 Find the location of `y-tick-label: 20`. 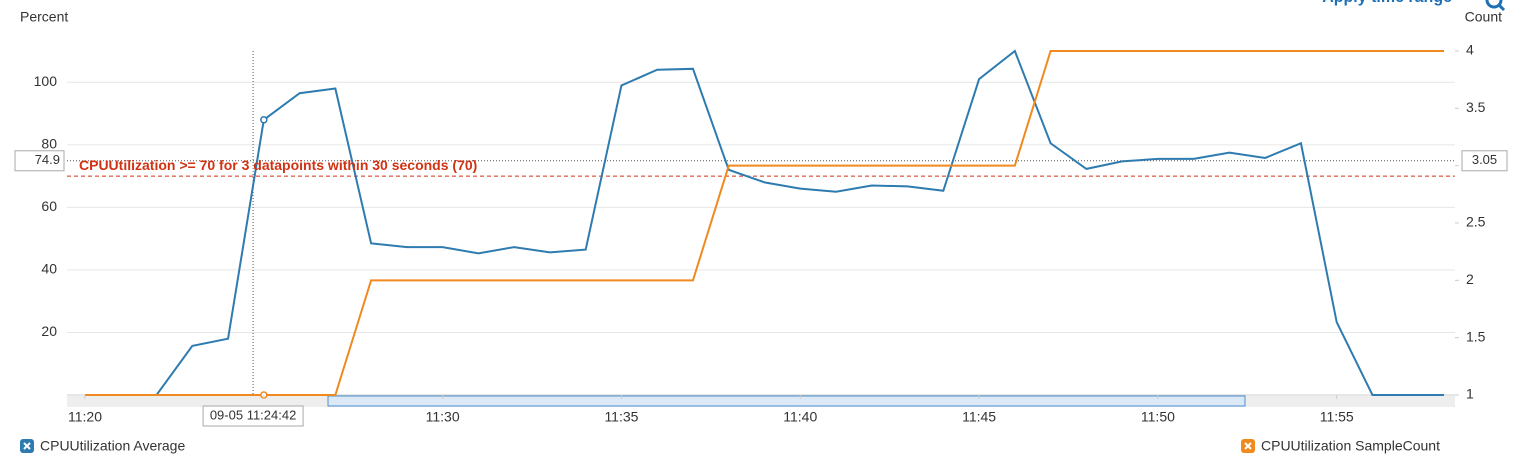

y-tick-label: 20 is located at coordinates (49, 331).